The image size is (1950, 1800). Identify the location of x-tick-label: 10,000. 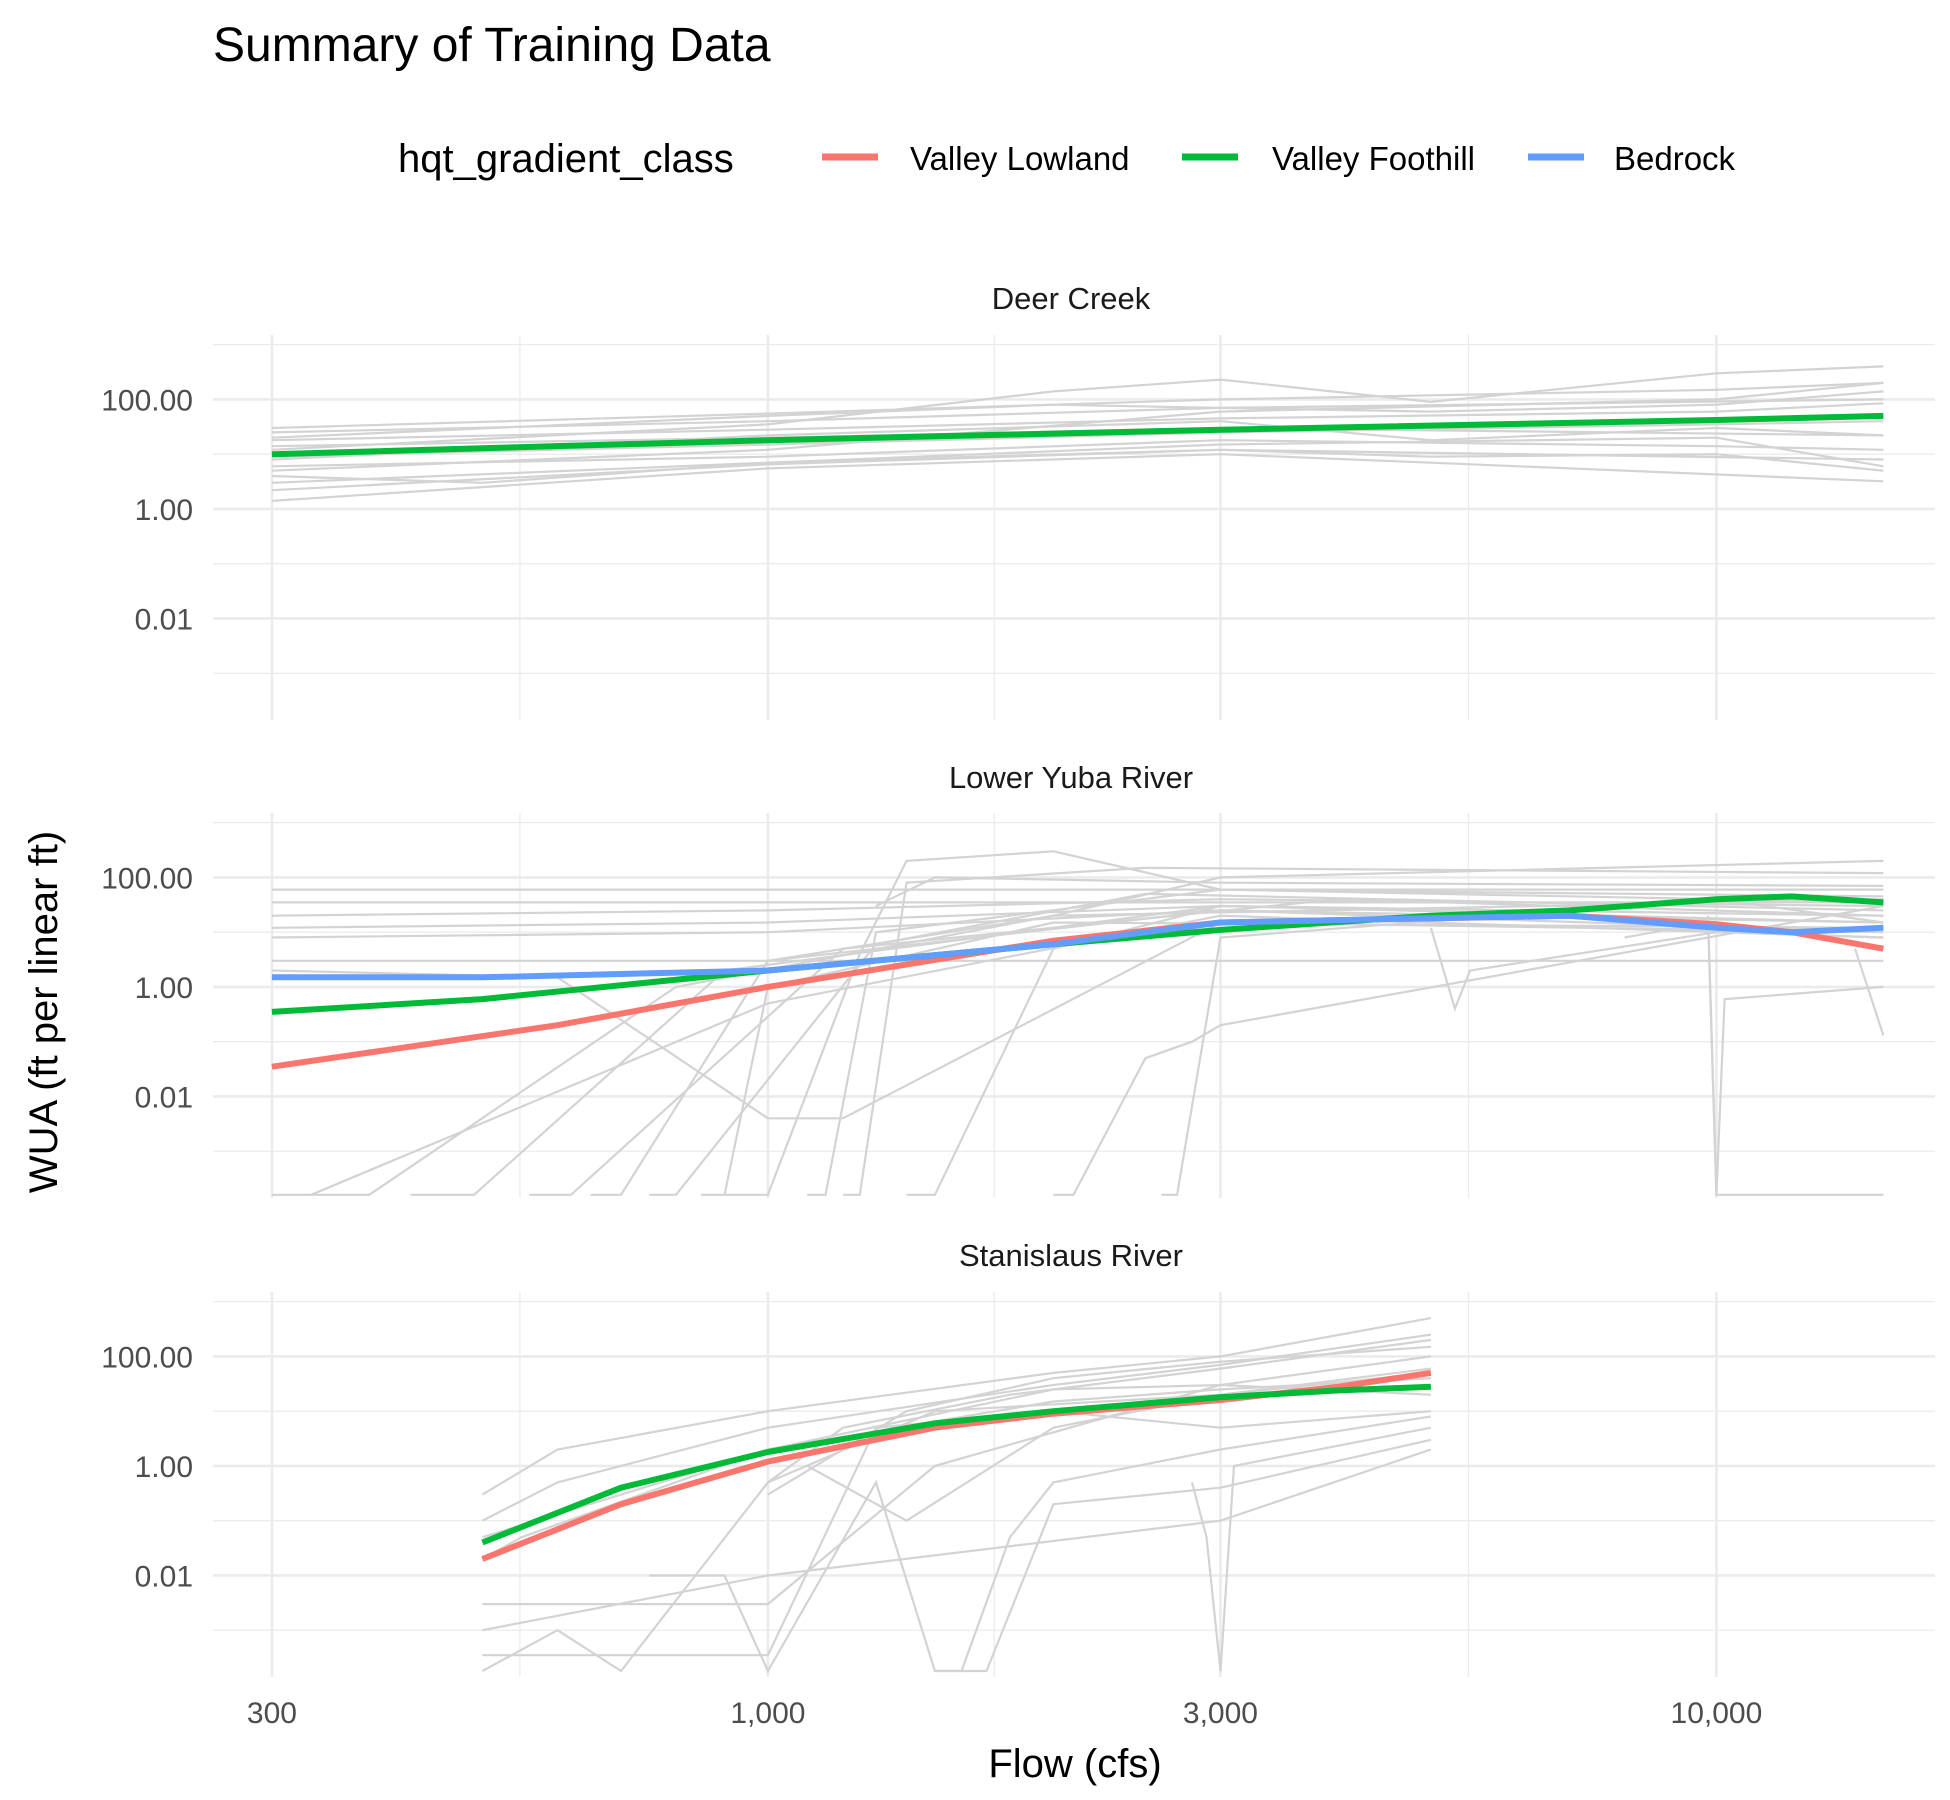
(1717, 1713).